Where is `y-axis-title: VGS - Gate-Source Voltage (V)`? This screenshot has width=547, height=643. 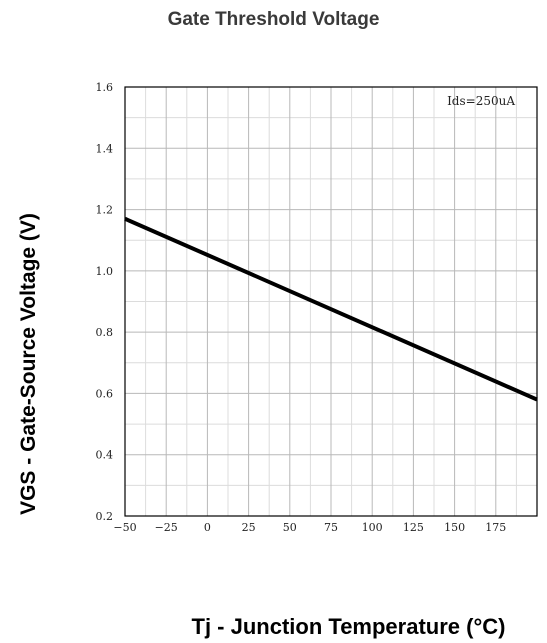 y-axis-title: VGS - Gate-Source Voltage (V) is located at coordinates (28, 364).